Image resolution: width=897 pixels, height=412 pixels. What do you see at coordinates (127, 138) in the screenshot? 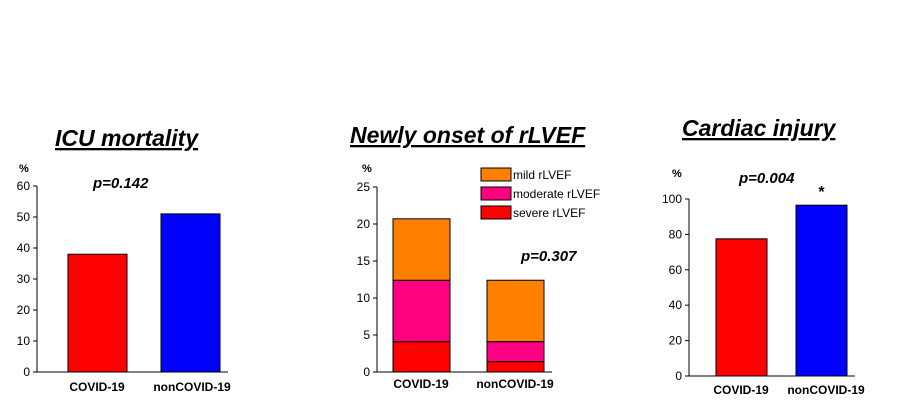
I see `chart-title: ICU mortality` at bounding box center [127, 138].